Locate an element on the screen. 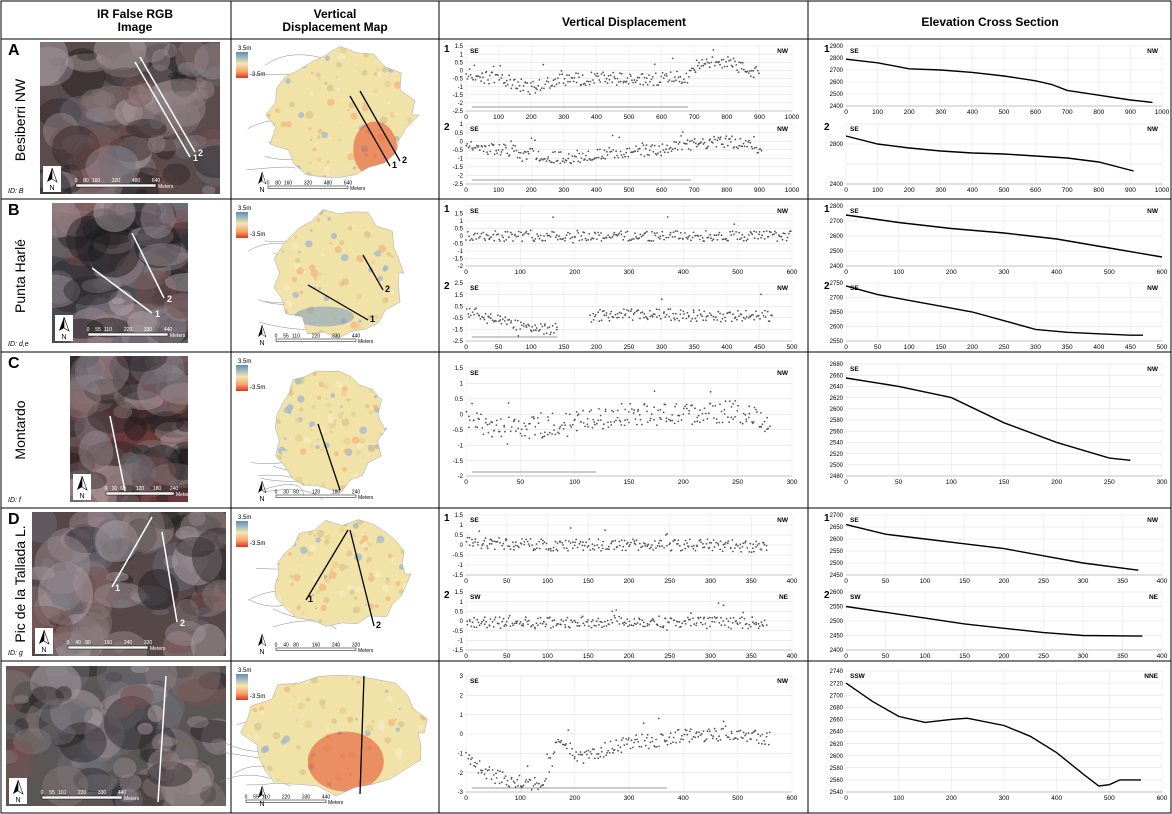 This screenshot has height=814, width=1172. y-tick-label: 2700 is located at coordinates (837, 696).